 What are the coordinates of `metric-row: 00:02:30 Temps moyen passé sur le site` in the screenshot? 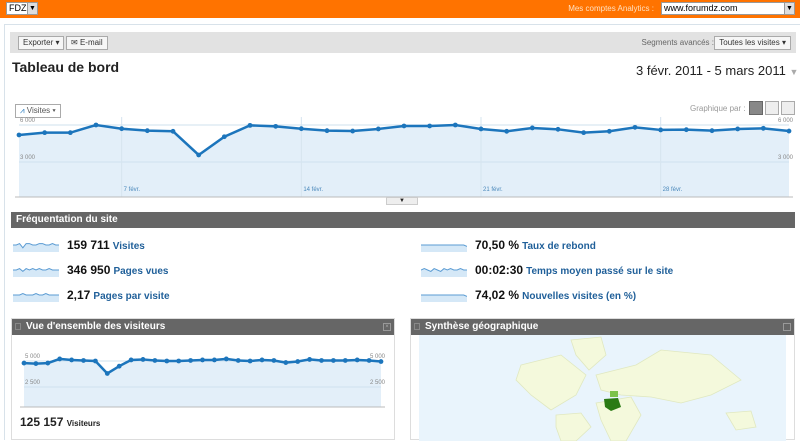 It's located at (547, 270).